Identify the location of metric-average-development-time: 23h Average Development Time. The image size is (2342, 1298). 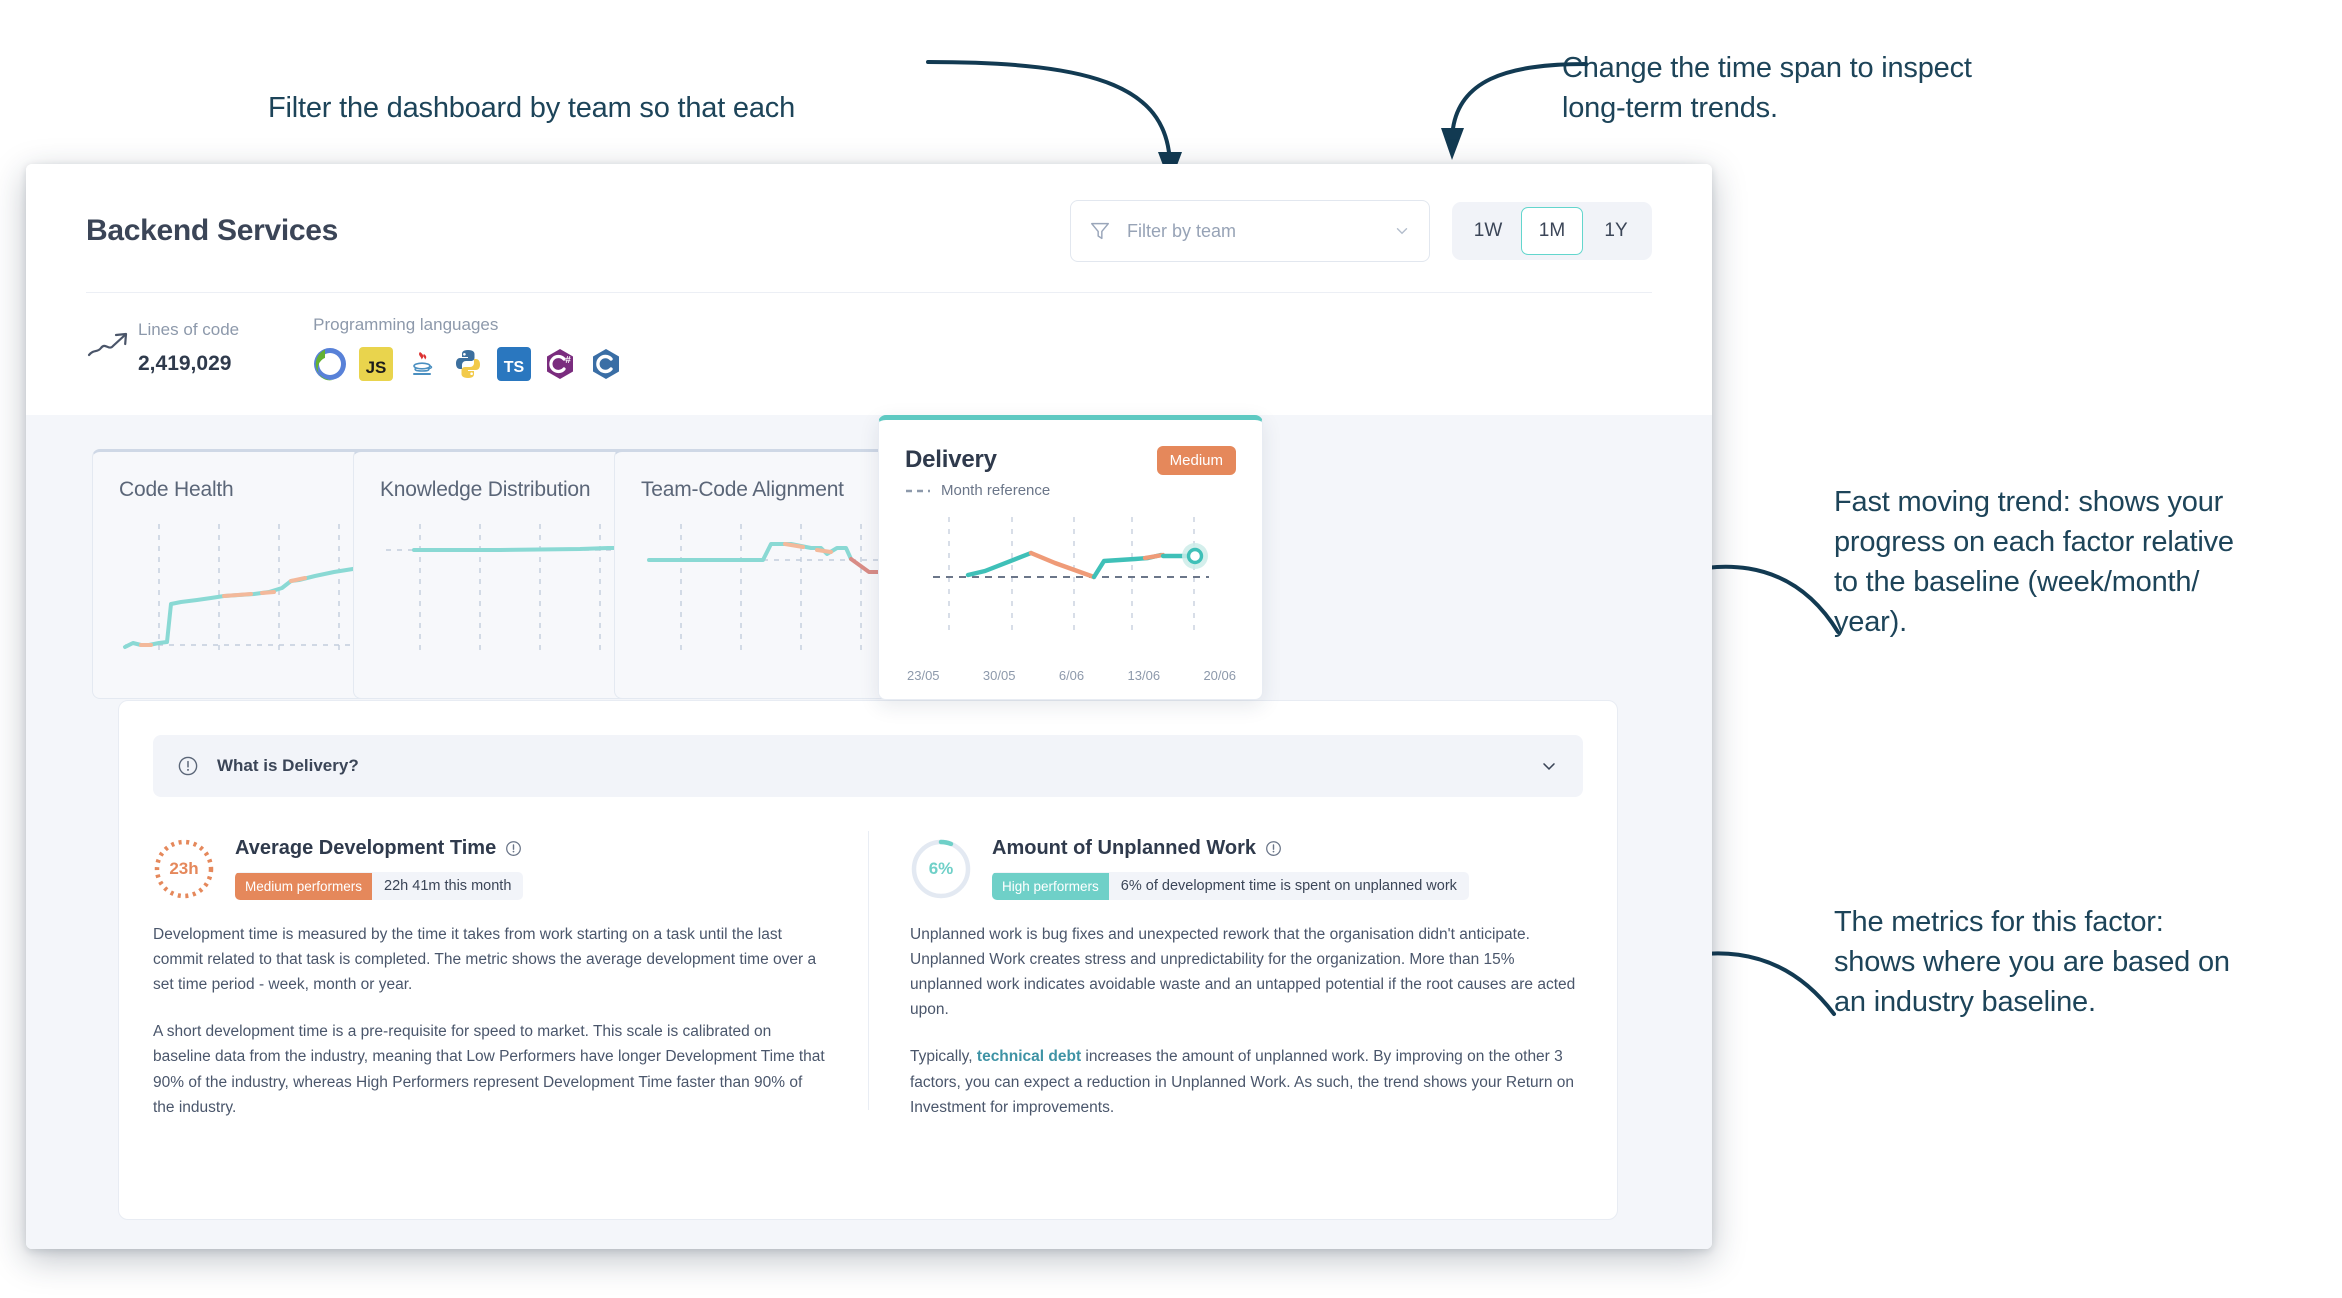
(510, 978).